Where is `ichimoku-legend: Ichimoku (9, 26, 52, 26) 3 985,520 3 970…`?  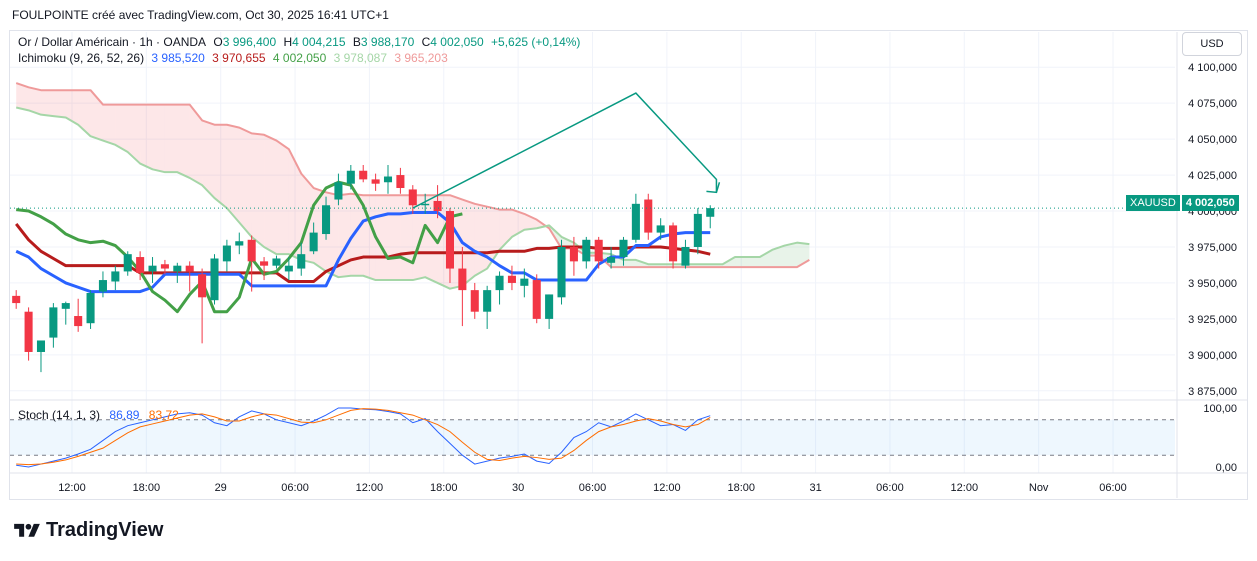
ichimoku-legend: Ichimoku (9, 26, 52, 26) 3 985,520 3 970… is located at coordinates (235, 58).